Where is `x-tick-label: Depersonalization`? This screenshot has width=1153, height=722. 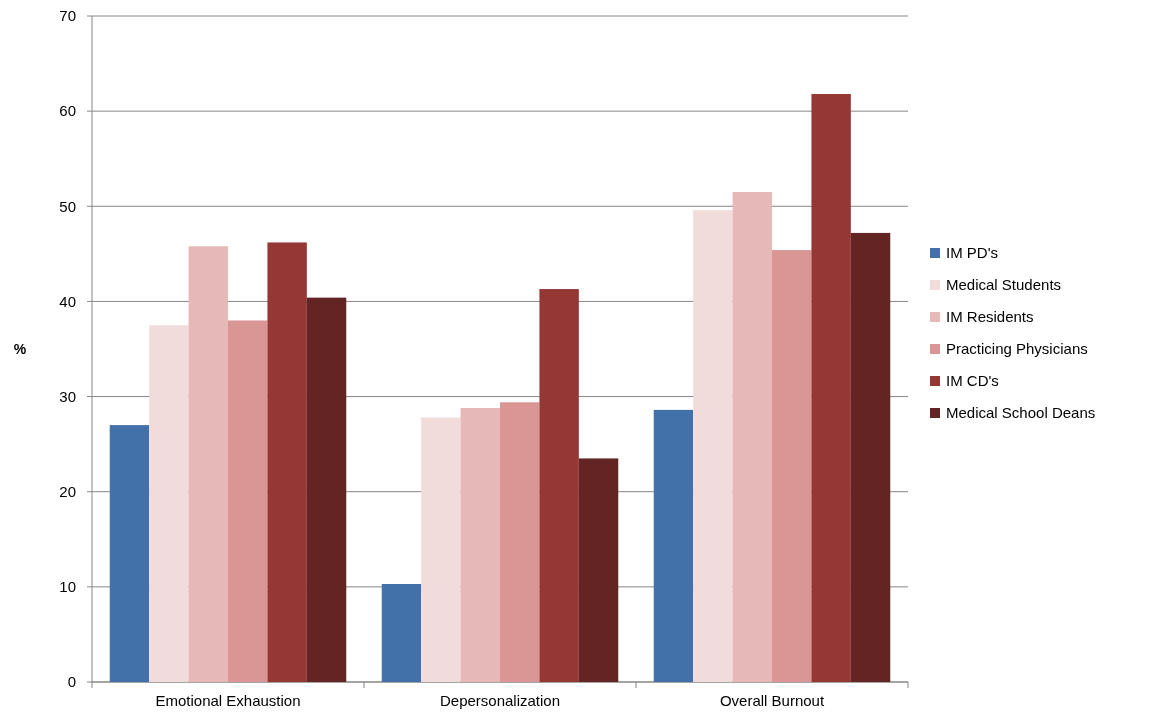 x-tick-label: Depersonalization is located at coordinates (500, 700).